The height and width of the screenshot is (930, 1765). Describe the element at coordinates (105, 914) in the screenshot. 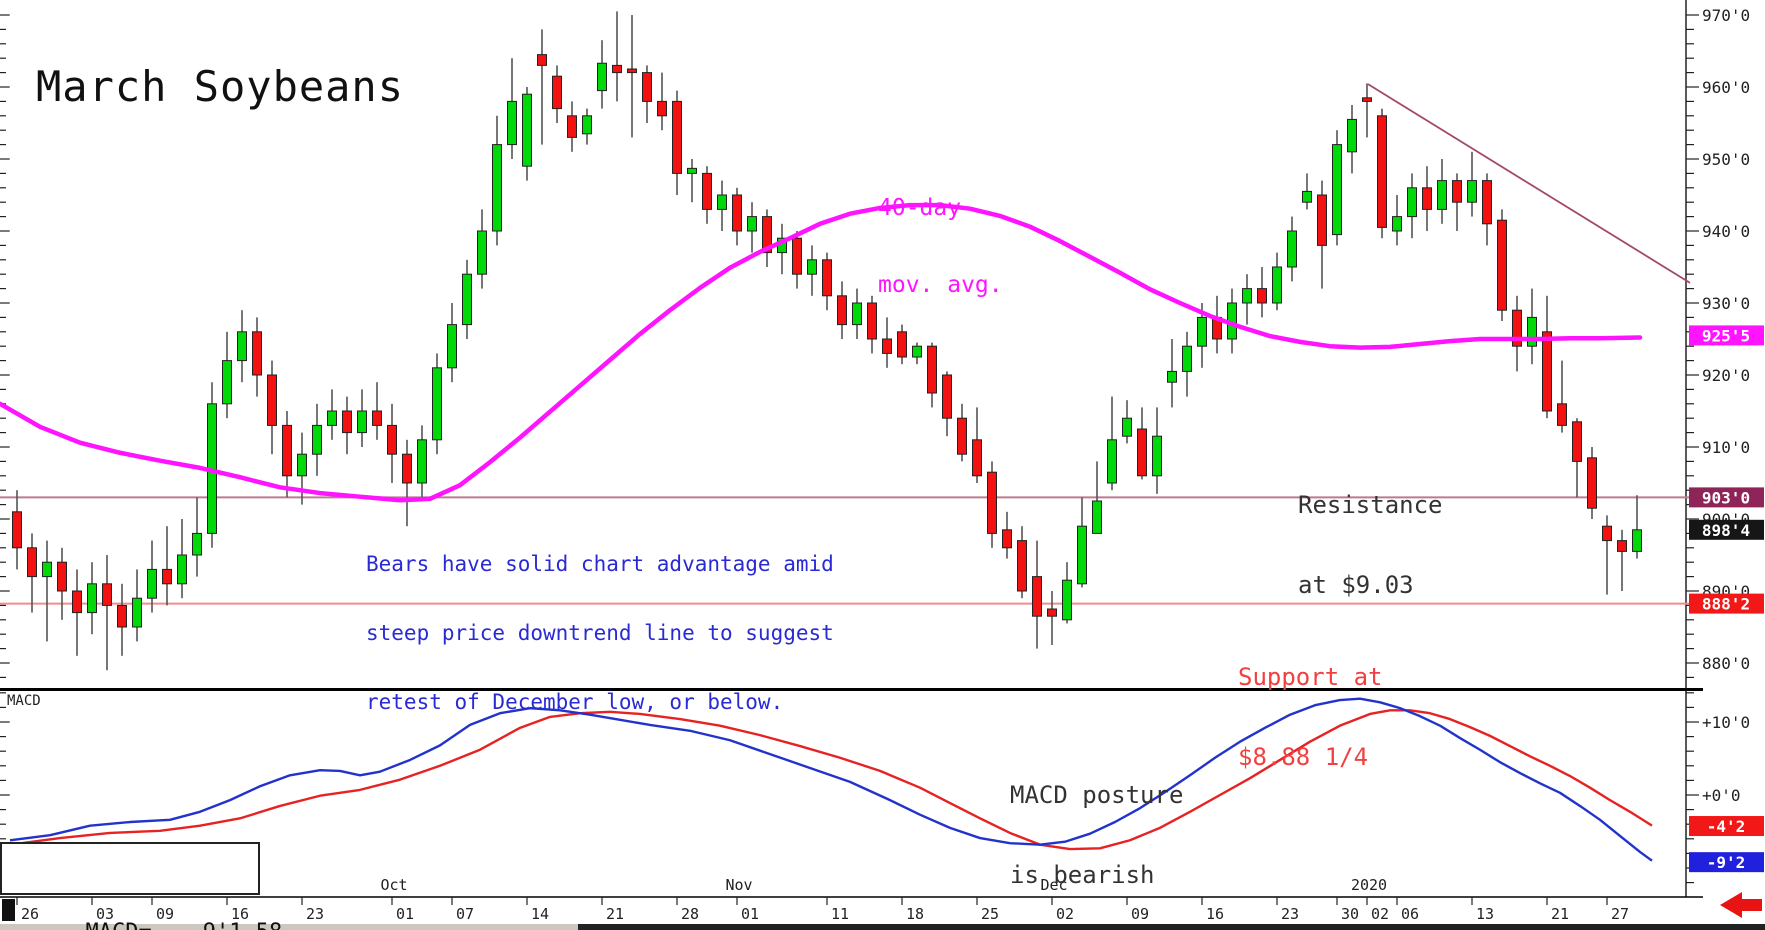

I see `date-tick-label: 03` at that location.